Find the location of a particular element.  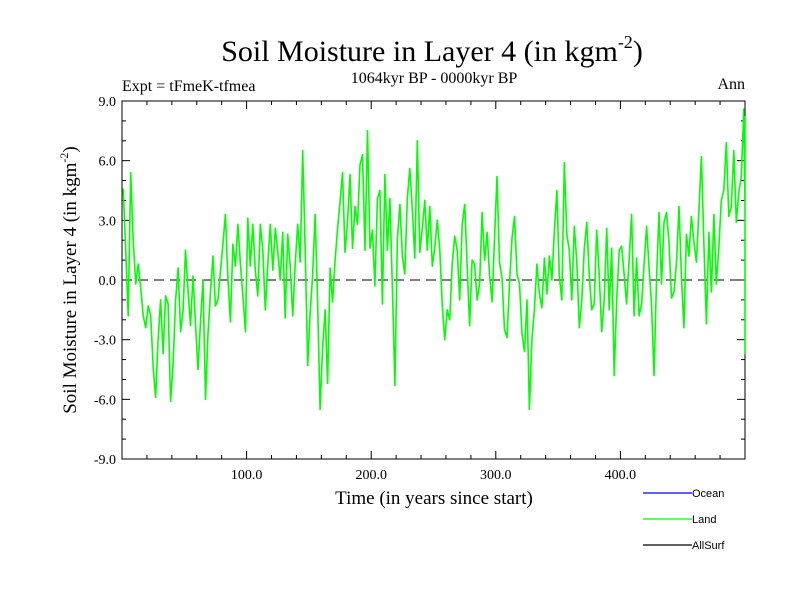

y-tick-label: 0.0 is located at coordinates (108, 281).